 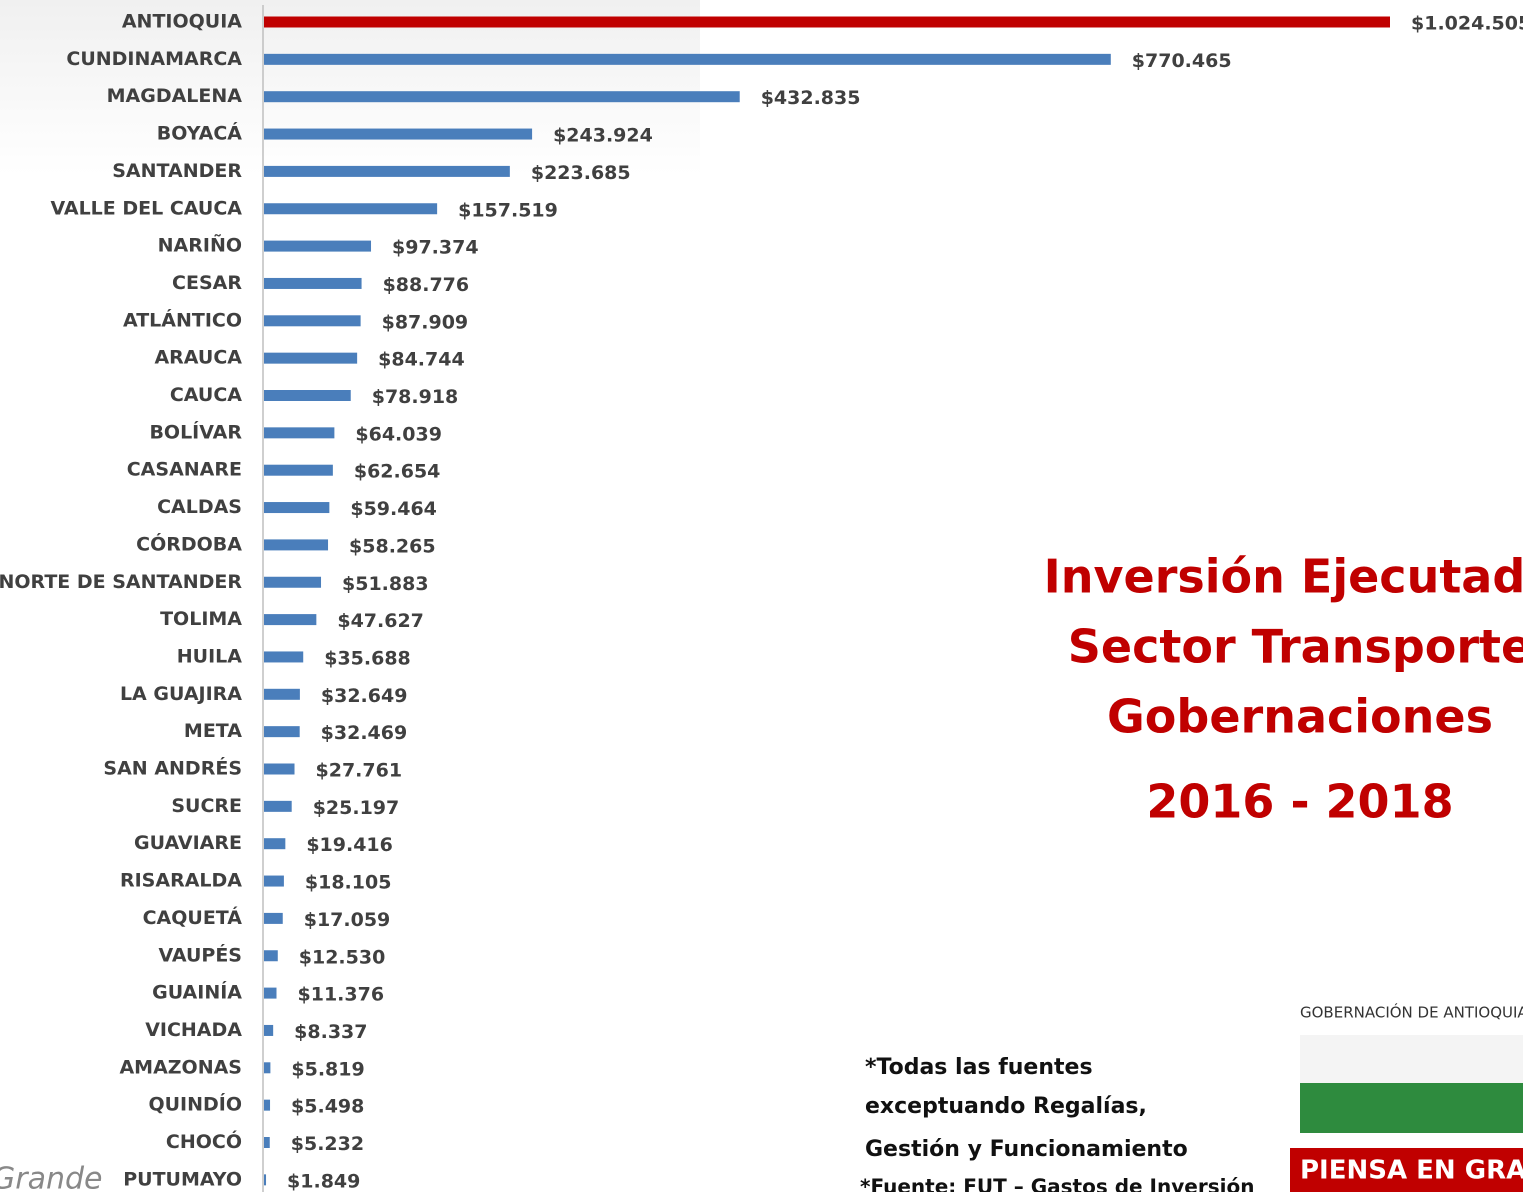 I want to click on category-label: CAUCA, so click(x=206, y=395).